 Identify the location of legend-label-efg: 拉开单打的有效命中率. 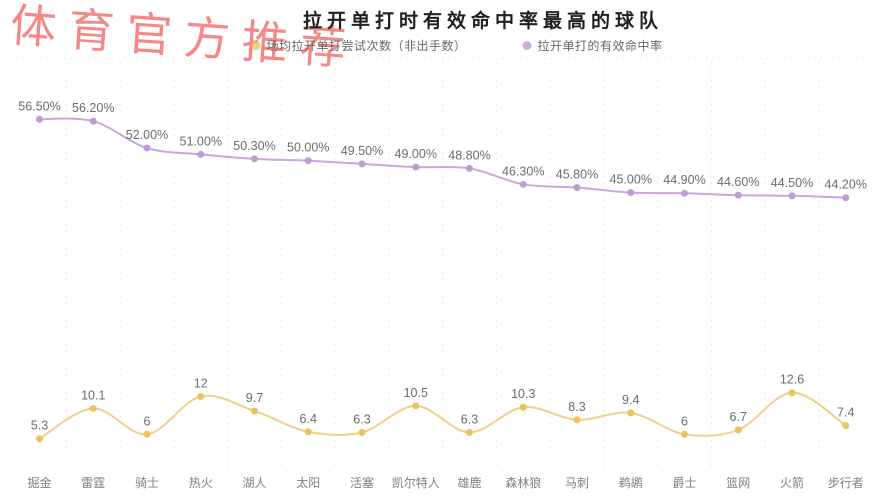
(600, 46).